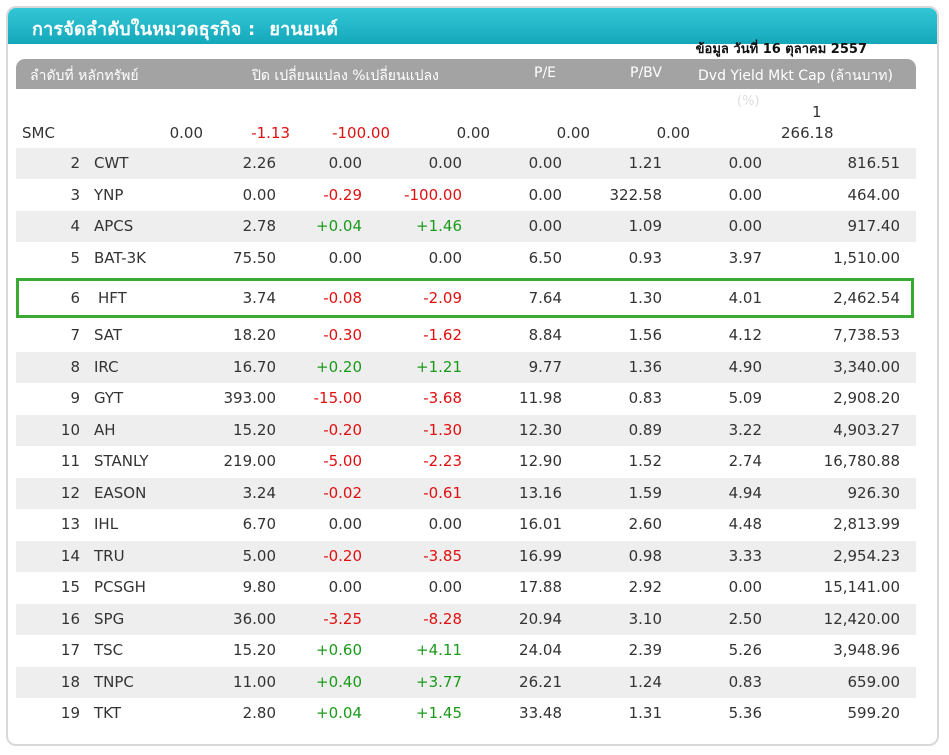 This screenshot has width=949, height=755. Describe the element at coordinates (84, 76) in the screenshot. I see `col-rank-symbol: ลำดับที่ หลักทรัพย์` at that location.